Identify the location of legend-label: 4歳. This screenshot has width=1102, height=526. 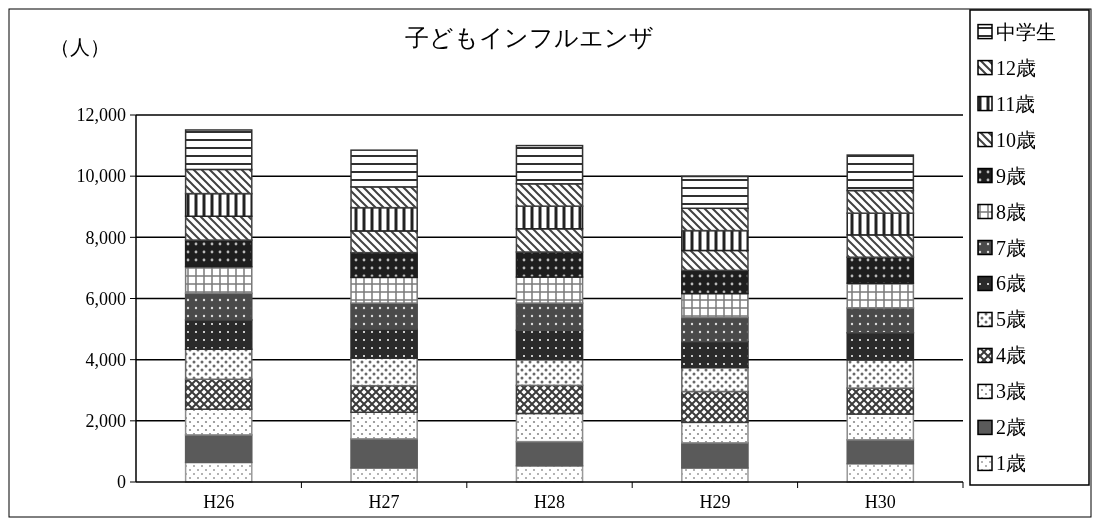
(1011, 355).